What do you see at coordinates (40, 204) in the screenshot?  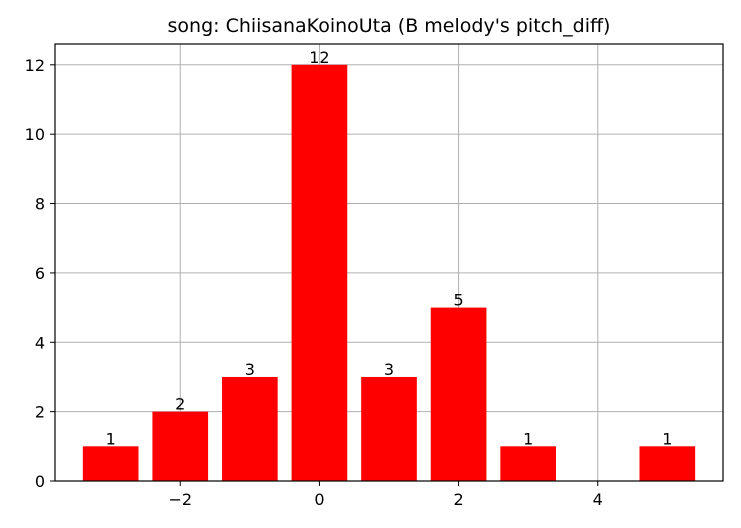 I see `y-tick-label: 8` at bounding box center [40, 204].